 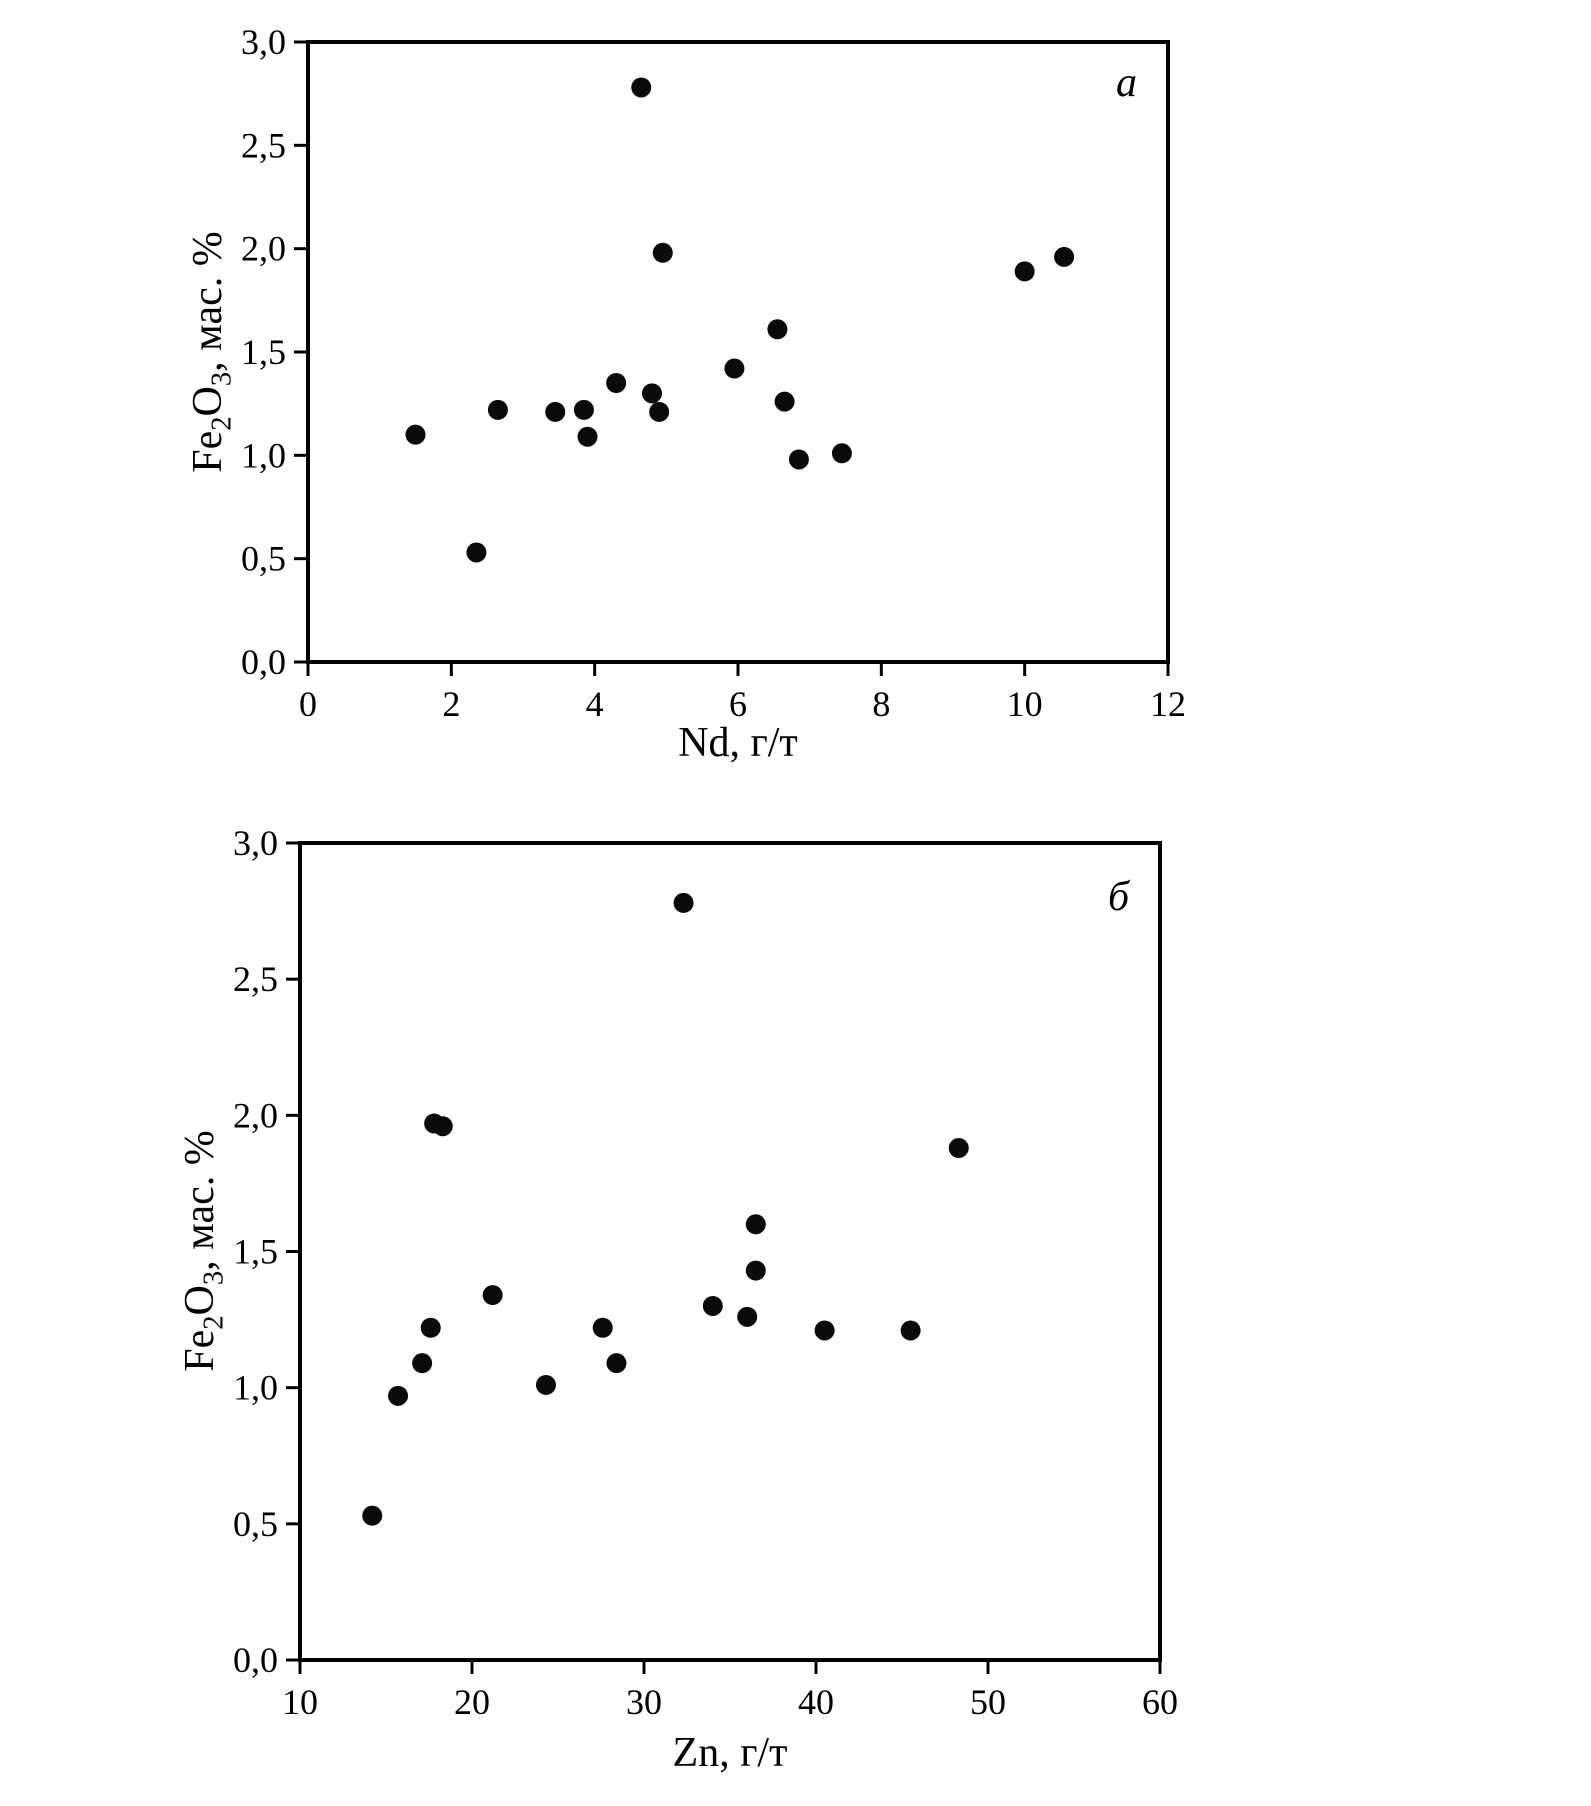 I want to click on y-axis-title-b: Fe2O3, мас. %, so click(x=203, y=1251).